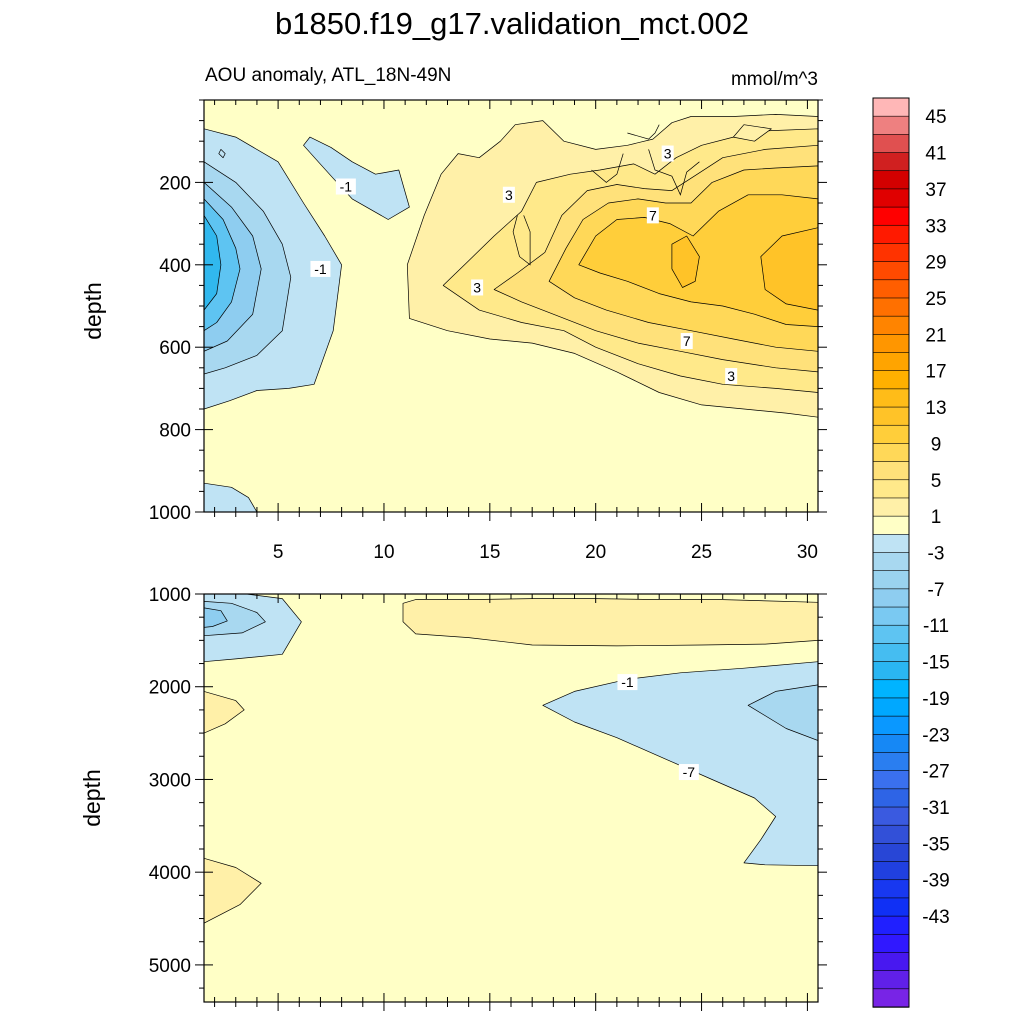 The height and width of the screenshot is (1024, 1024). What do you see at coordinates (935, 699) in the screenshot?
I see `colorbar-label: -19` at bounding box center [935, 699].